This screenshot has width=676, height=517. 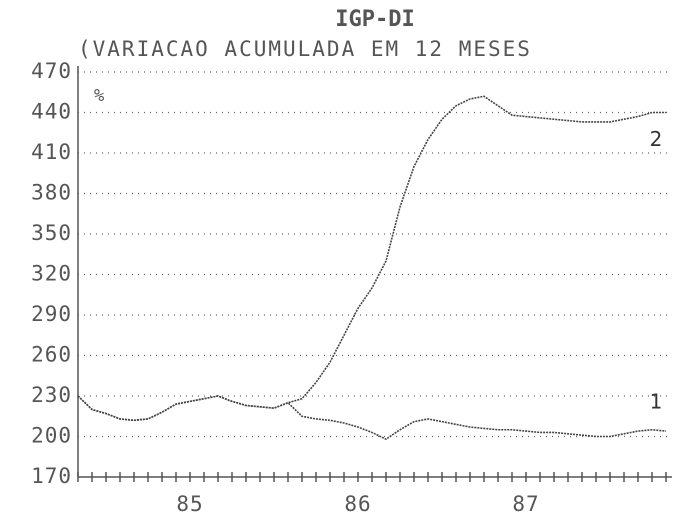 I want to click on x-tick-label: 87, so click(x=525, y=504).